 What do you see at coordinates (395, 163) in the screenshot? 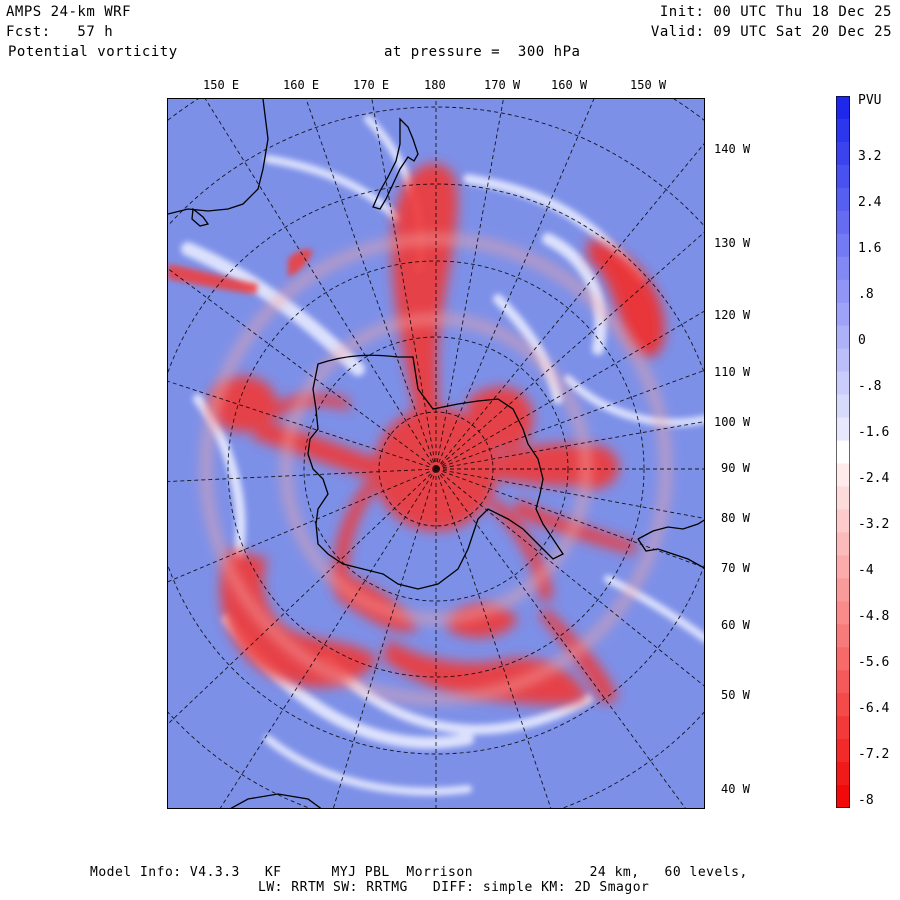
I see `new-zealand-coastline` at bounding box center [395, 163].